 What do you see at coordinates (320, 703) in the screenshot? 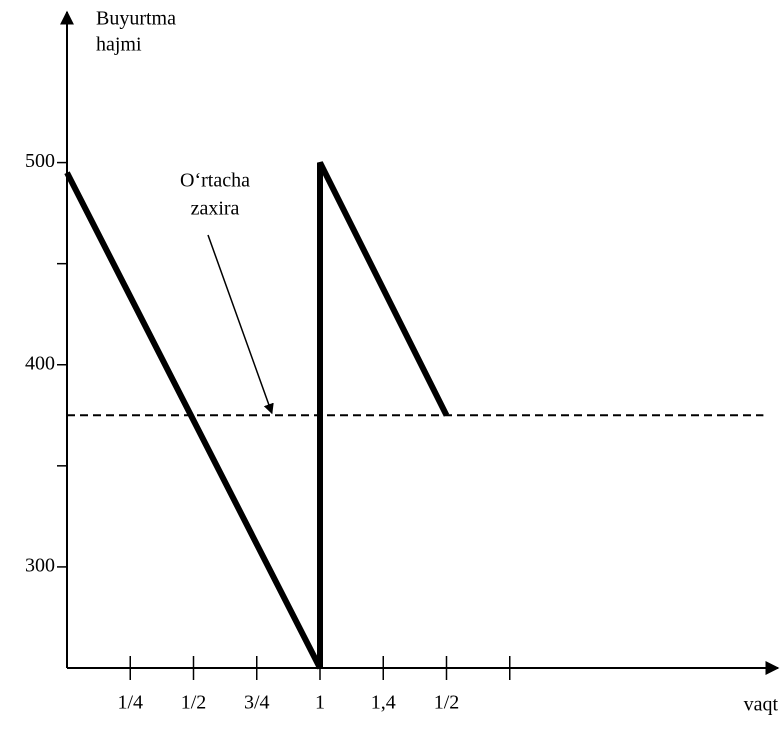
I see `x-tick-label: 1` at bounding box center [320, 703].